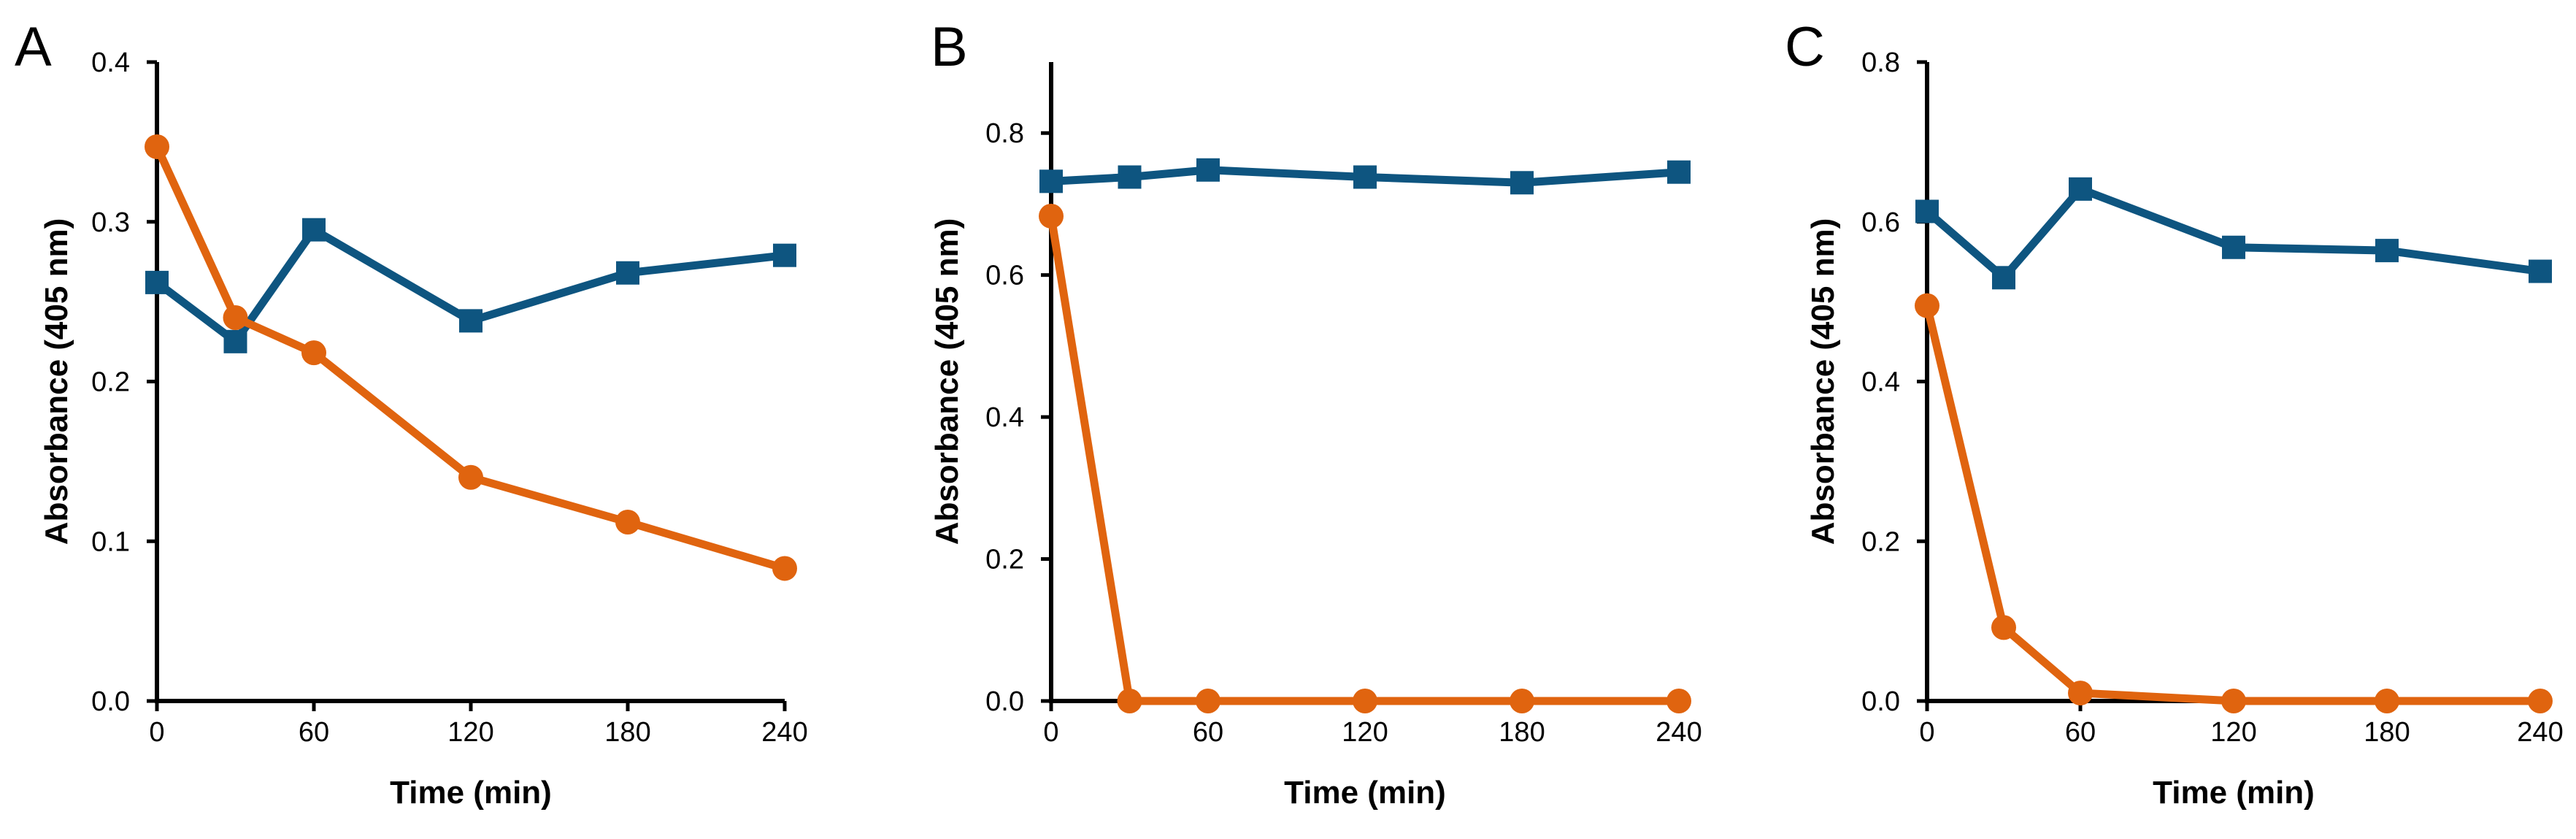 The width and height of the screenshot is (2576, 839). What do you see at coordinates (1805, 47) in the screenshot?
I see `panel-letter: C` at bounding box center [1805, 47].